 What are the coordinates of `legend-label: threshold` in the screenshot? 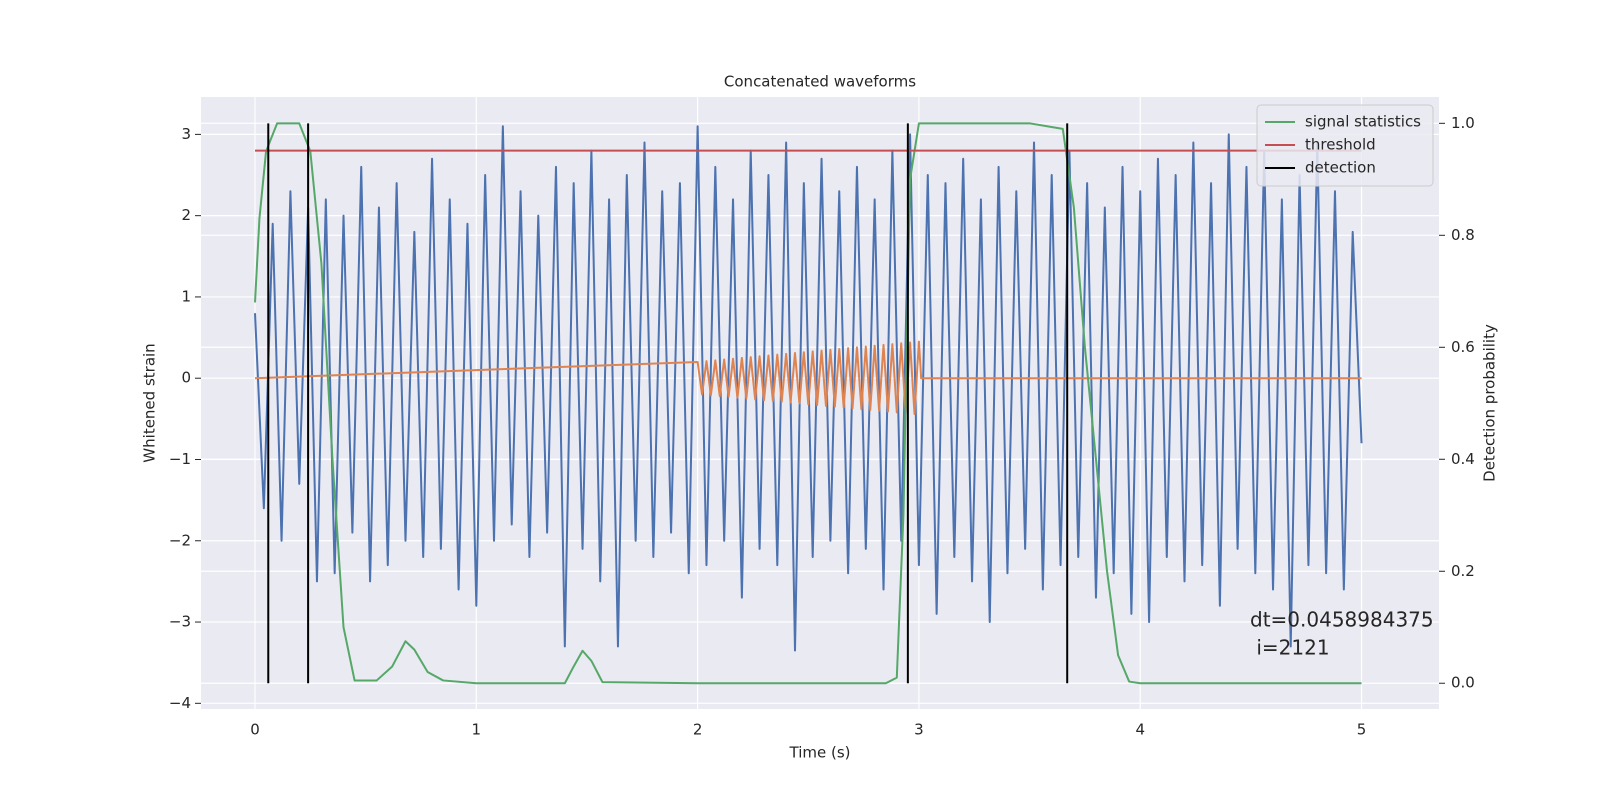 It's located at (1340, 145).